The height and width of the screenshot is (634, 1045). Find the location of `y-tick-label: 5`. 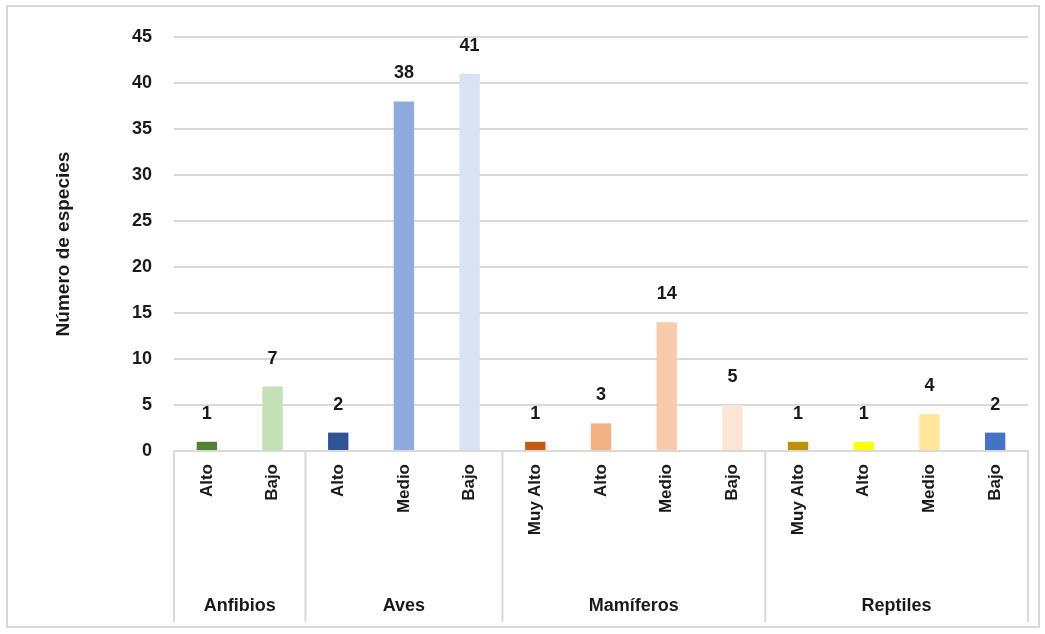

y-tick-label: 5 is located at coordinates (146, 403).